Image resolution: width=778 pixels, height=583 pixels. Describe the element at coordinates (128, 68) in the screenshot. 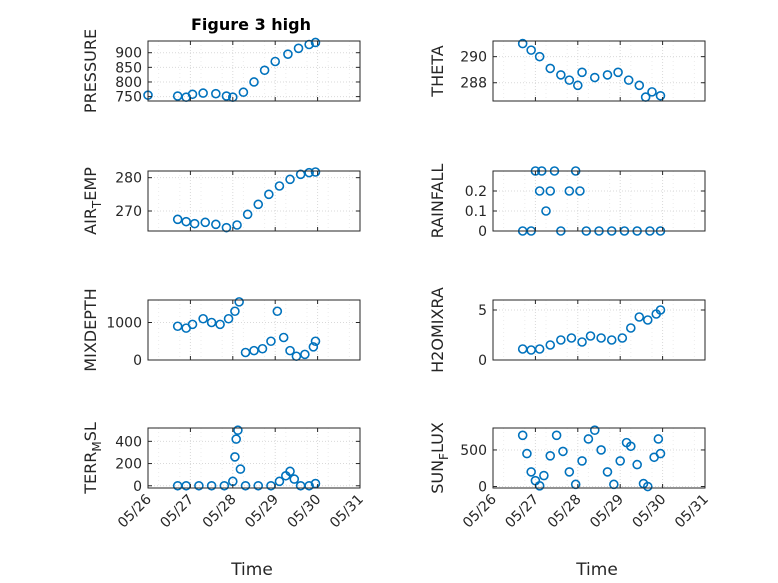

I see `y-tick-label: 850` at that location.